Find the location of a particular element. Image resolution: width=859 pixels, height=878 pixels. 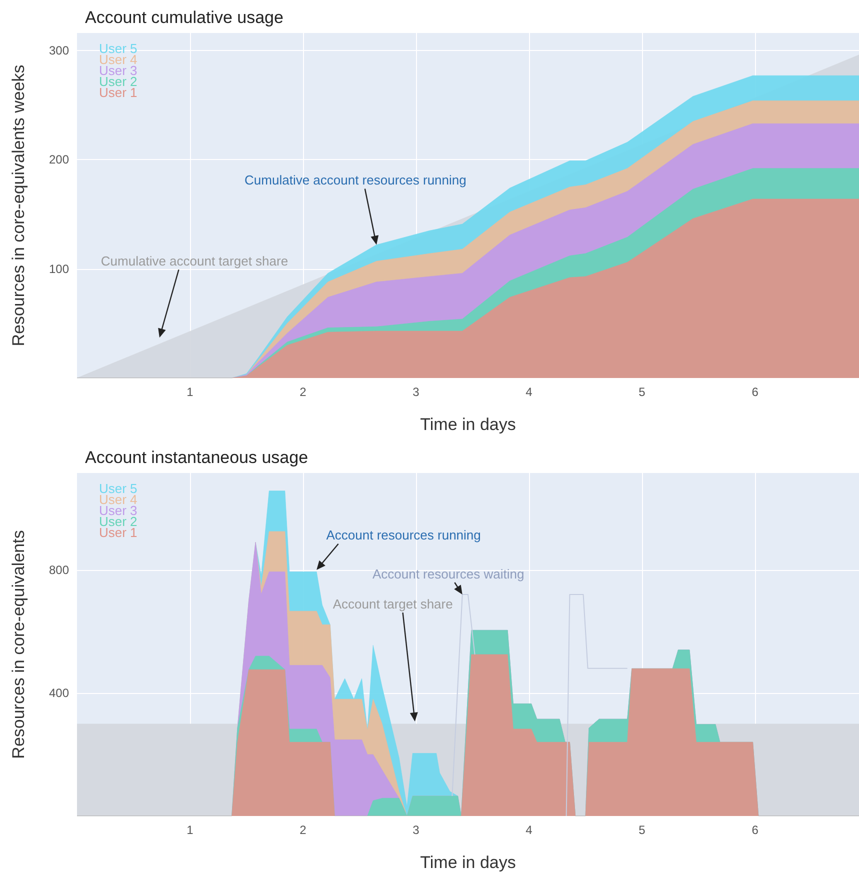

y-tick-label: 300 is located at coordinates (59, 50).